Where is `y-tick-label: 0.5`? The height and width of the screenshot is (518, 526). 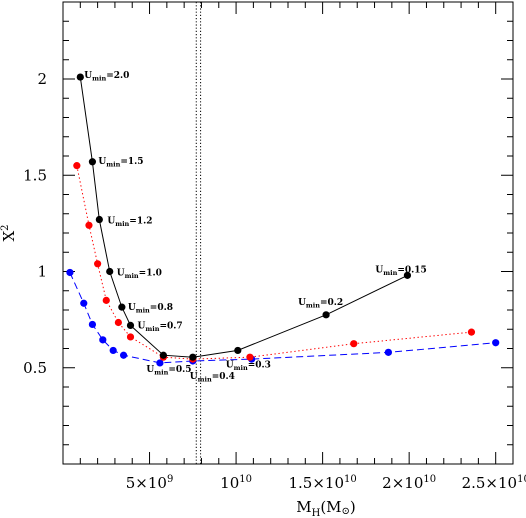 y-tick-label: 0.5 is located at coordinates (35, 368).